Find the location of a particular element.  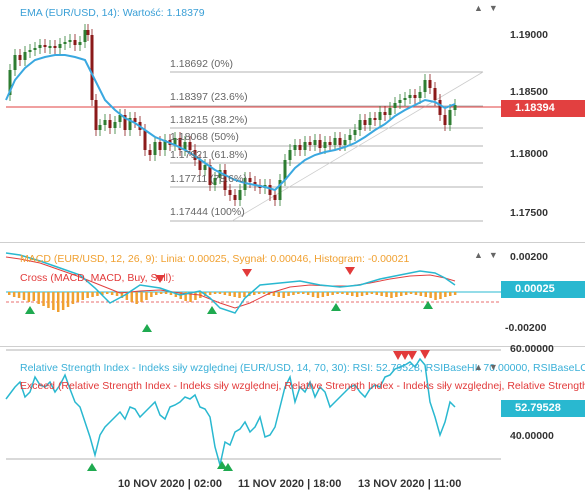

fib-level-label: 1.18397 (23.6%) is located at coordinates (209, 97).